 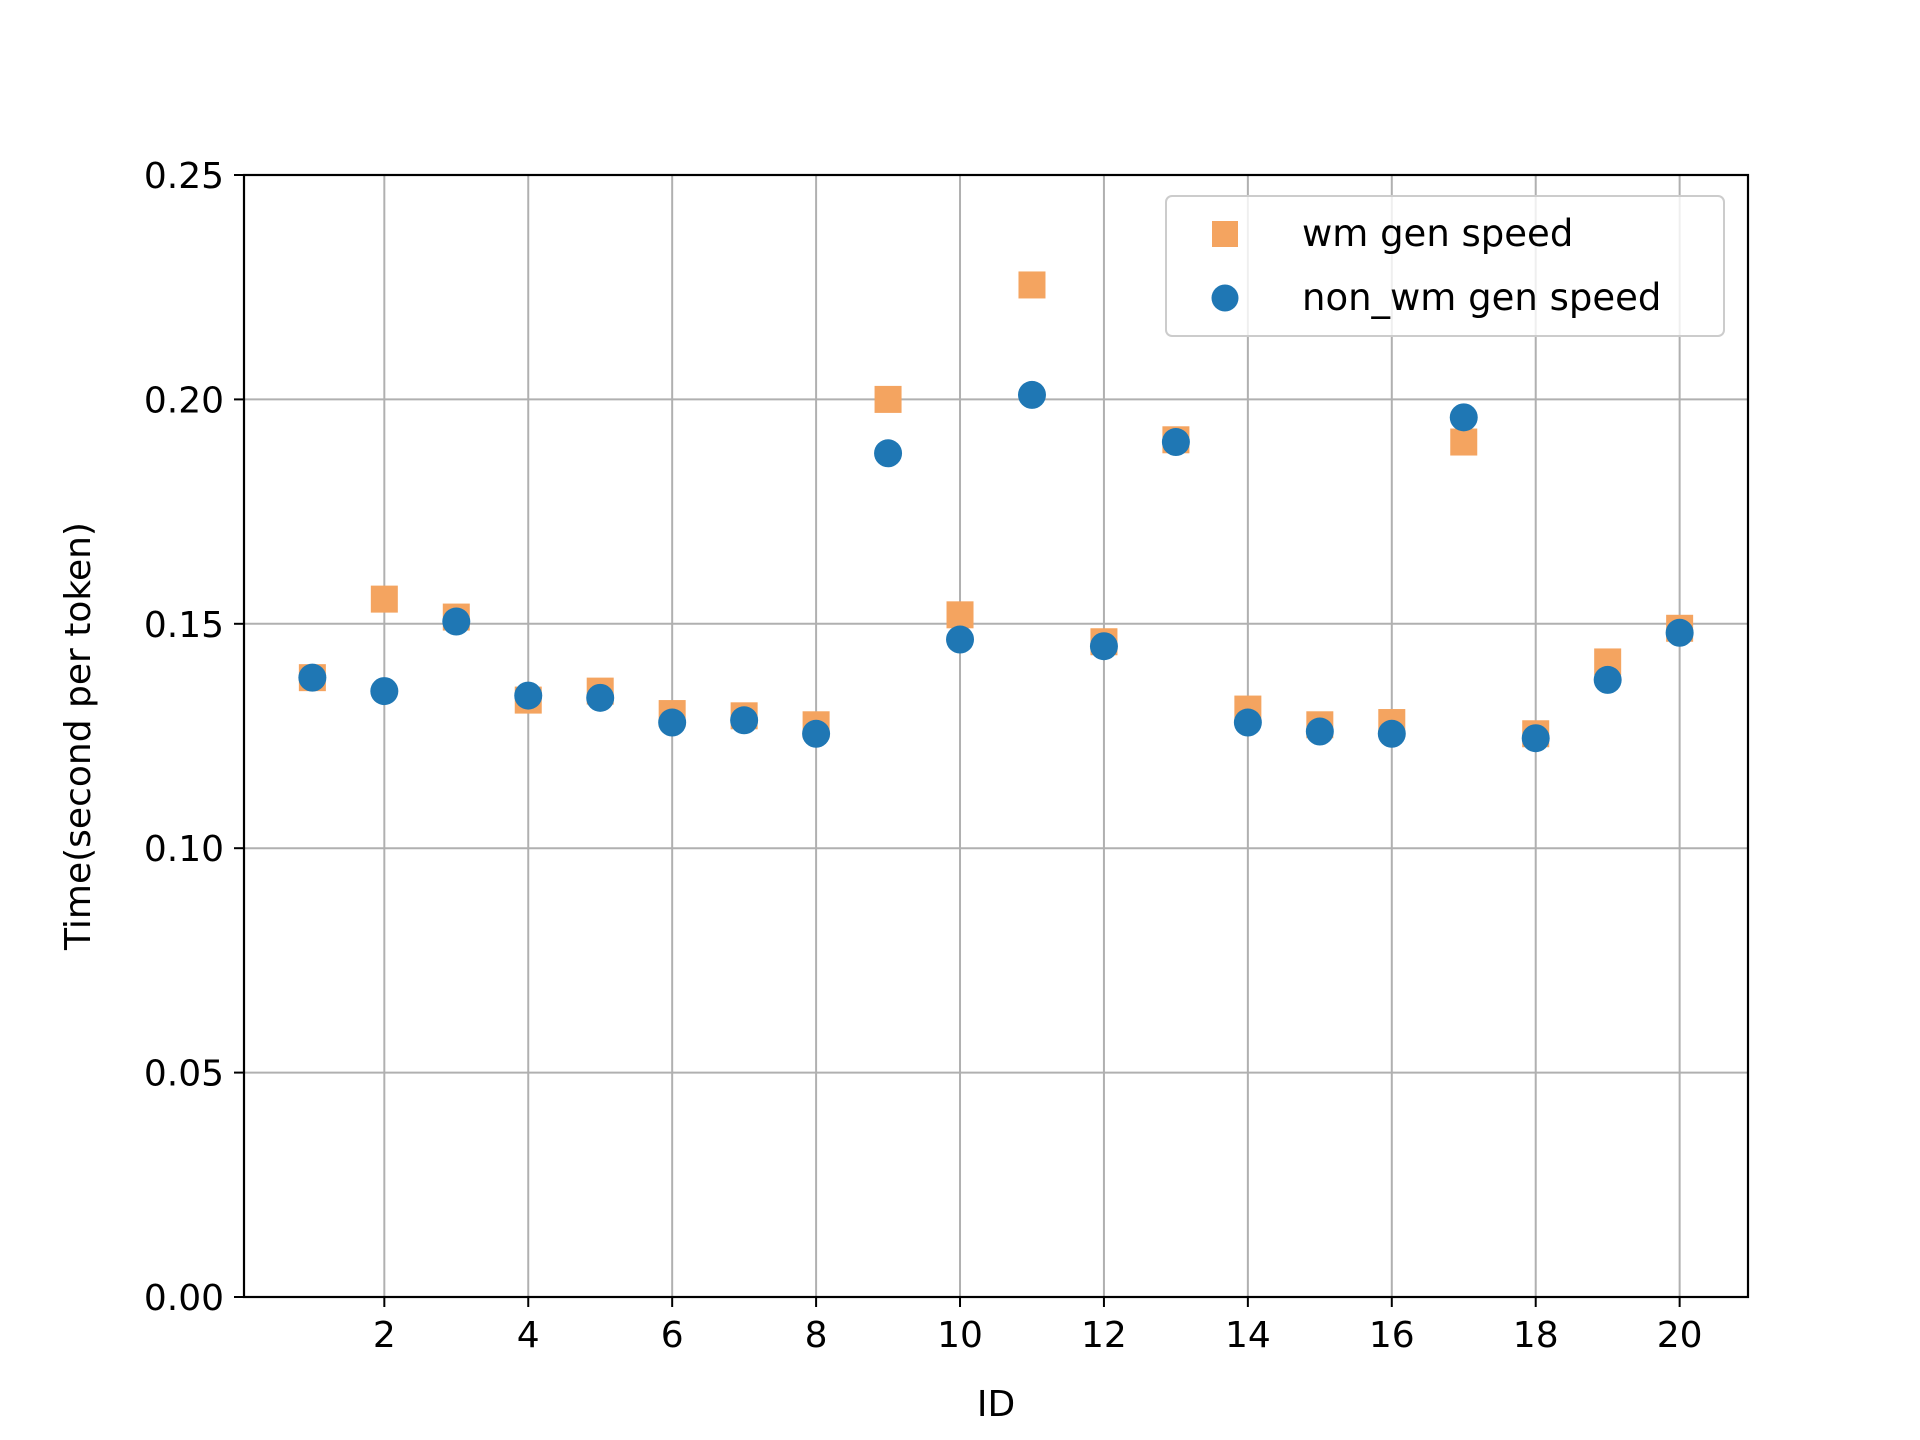 I want to click on y-tick-label: 0.20, so click(x=184, y=400).